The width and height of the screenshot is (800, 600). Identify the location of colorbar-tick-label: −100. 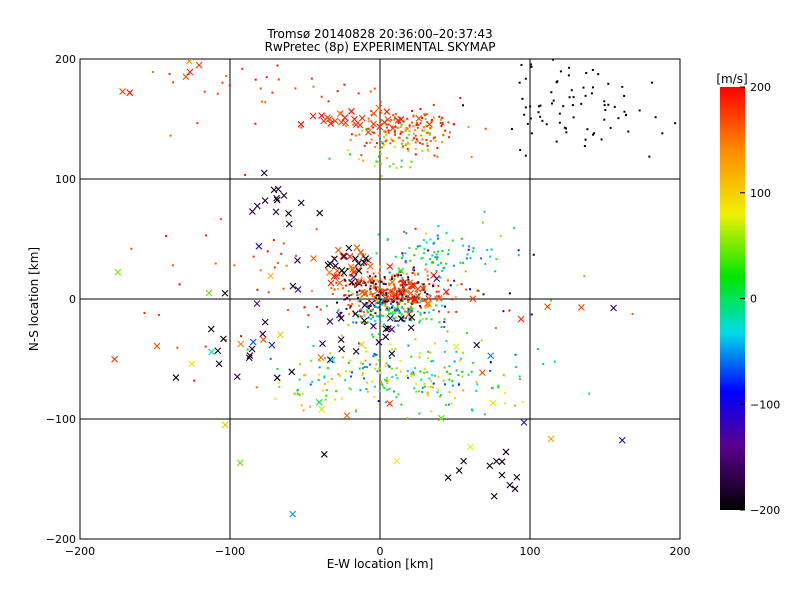
(765, 404).